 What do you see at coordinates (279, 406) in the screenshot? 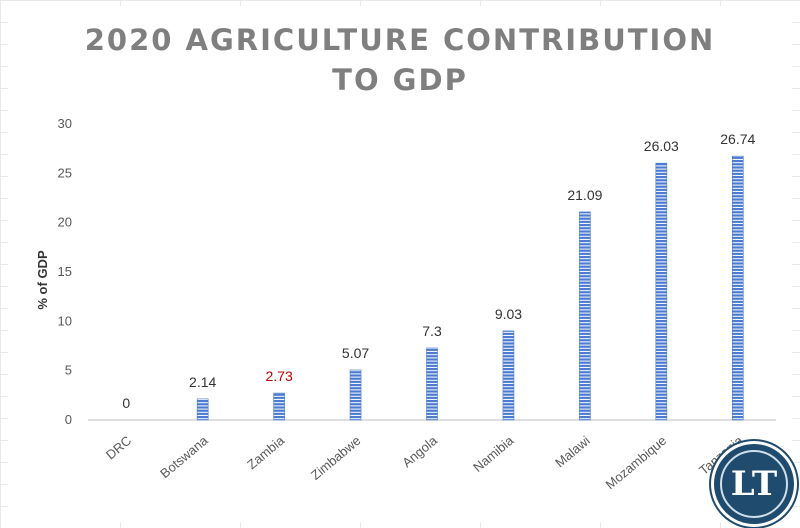
I see `bar-zambia` at bounding box center [279, 406].